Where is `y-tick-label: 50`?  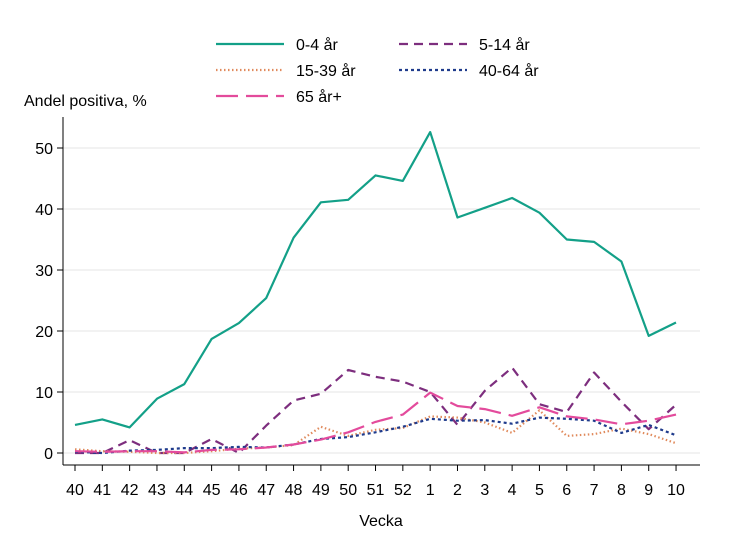
y-tick-label: 50 is located at coordinates (44, 149).